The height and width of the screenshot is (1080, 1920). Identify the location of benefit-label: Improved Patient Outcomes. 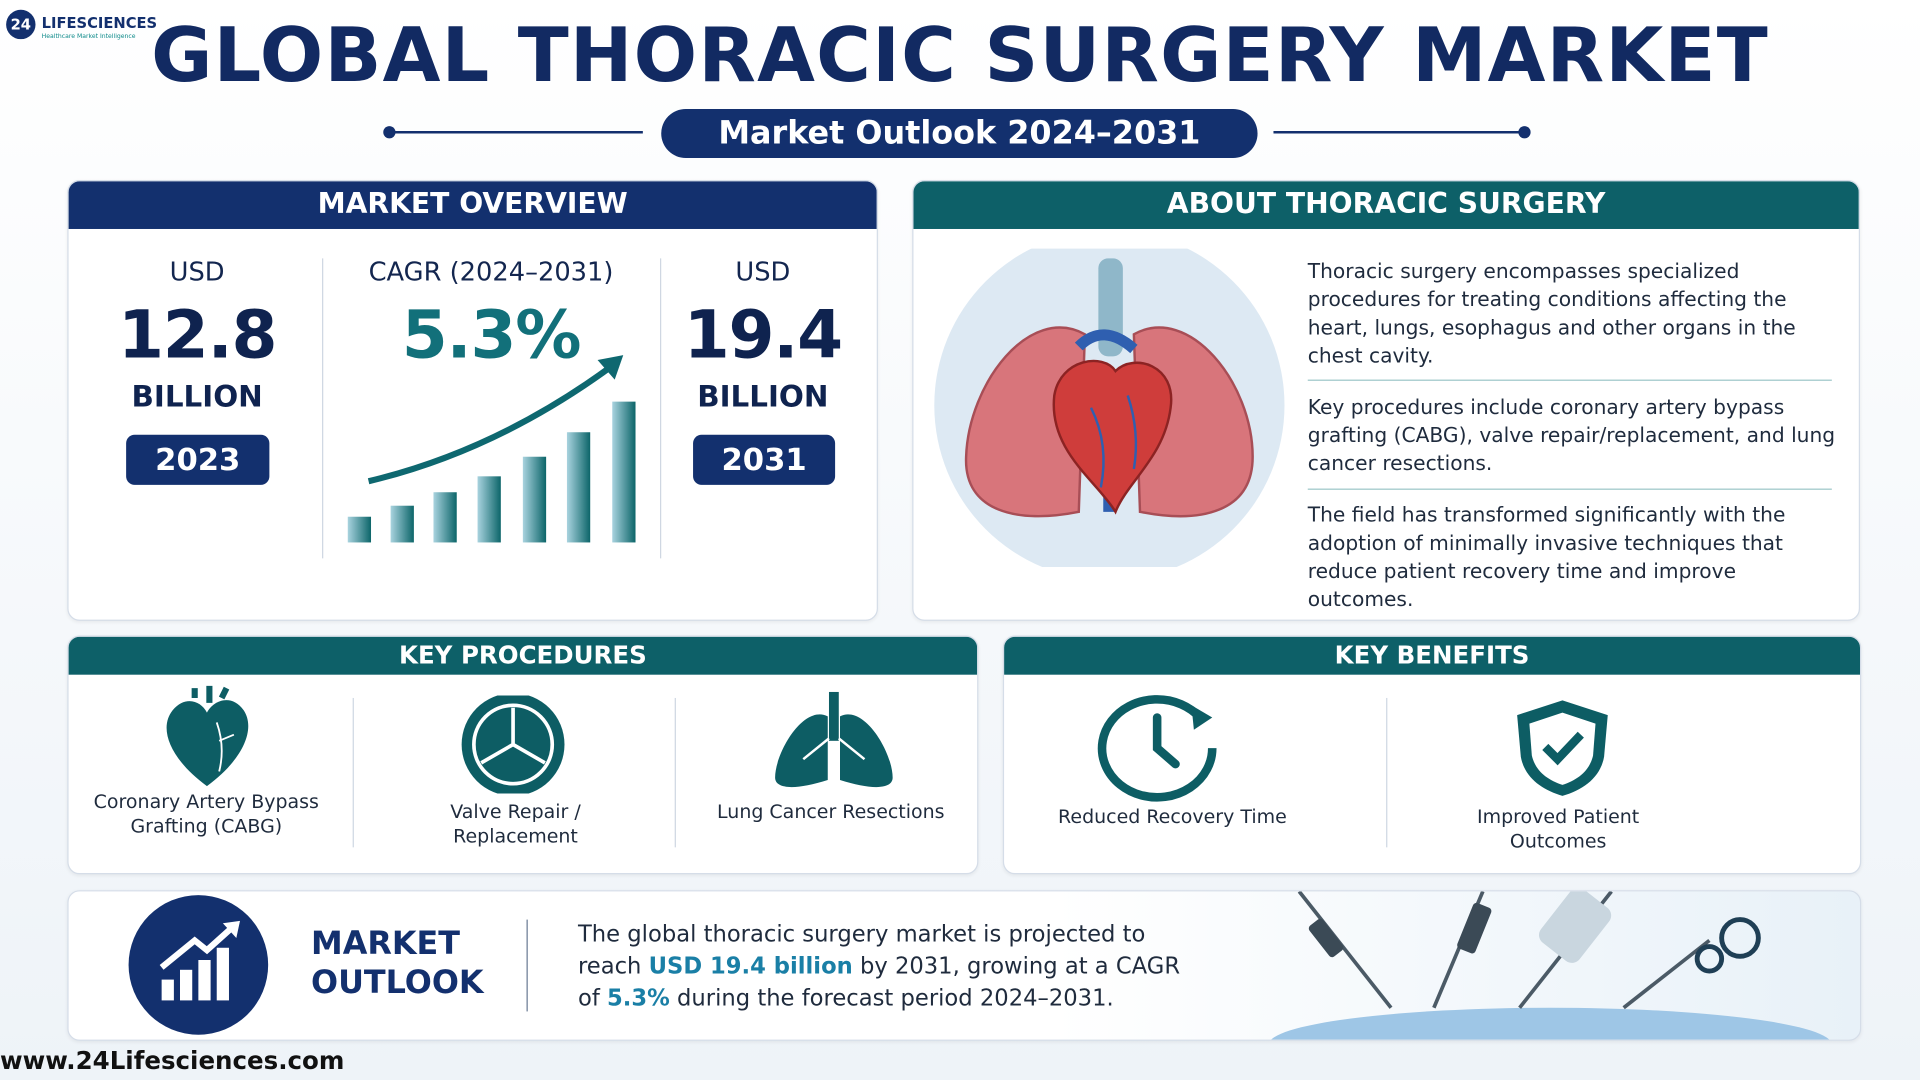
(1558, 828).